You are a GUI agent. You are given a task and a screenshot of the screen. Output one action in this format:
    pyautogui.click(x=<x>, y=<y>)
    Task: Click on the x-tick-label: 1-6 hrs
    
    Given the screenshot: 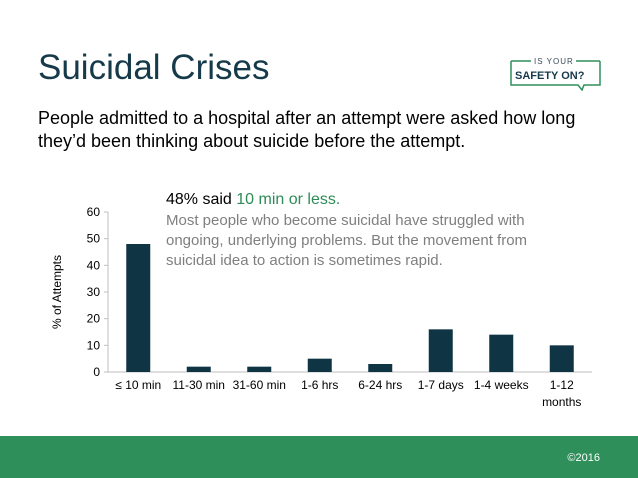 What is the action you would take?
    pyautogui.click(x=319, y=385)
    